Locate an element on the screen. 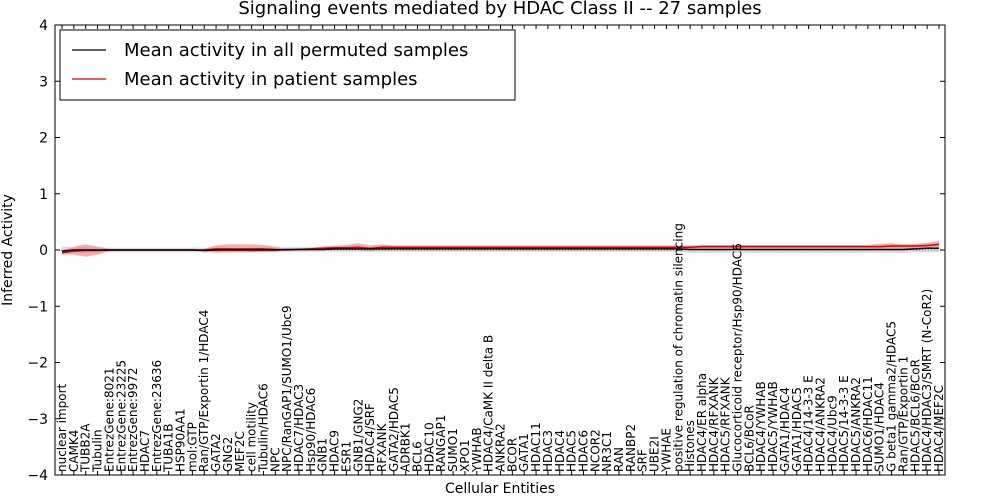 The width and height of the screenshot is (1000, 500). plot-area is located at coordinates (500, 249).